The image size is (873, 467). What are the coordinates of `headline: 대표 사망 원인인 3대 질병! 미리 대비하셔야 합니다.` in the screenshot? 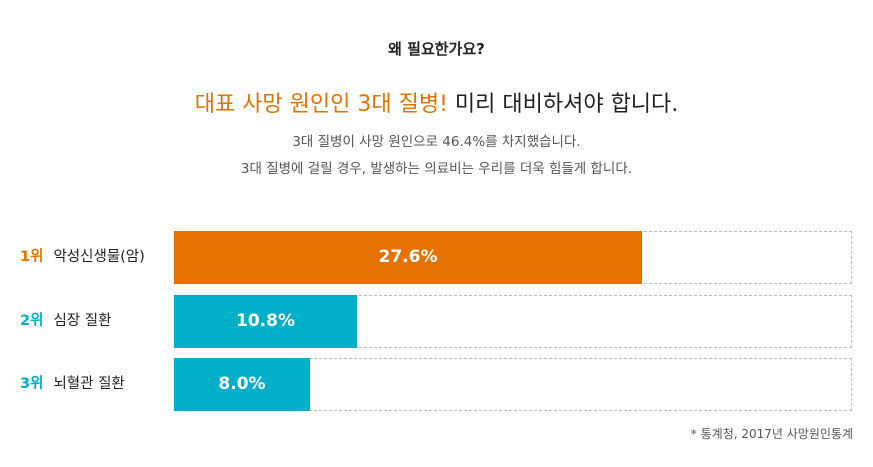 It's located at (436, 102).